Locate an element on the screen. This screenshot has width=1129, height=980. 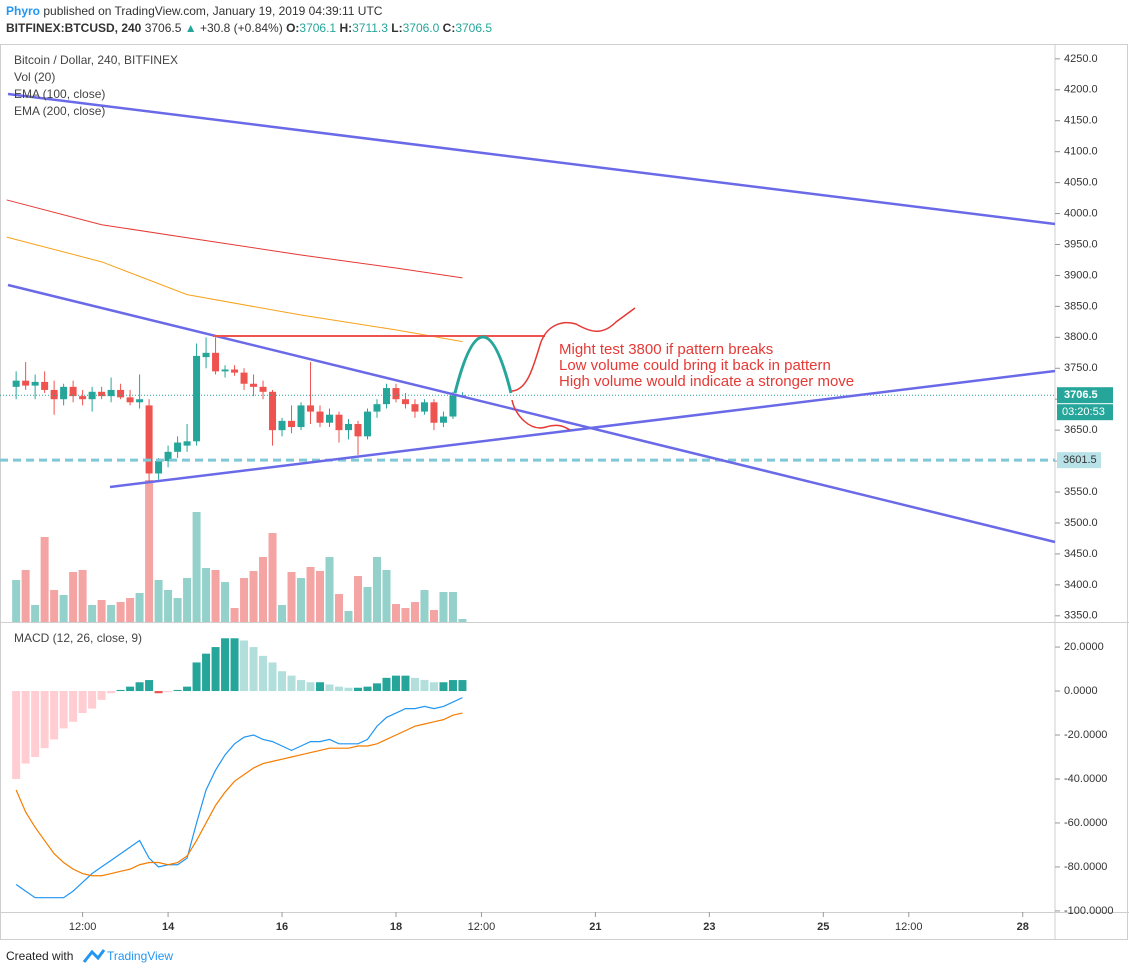
y-tick-label: 4050.0 is located at coordinates (1081, 183).